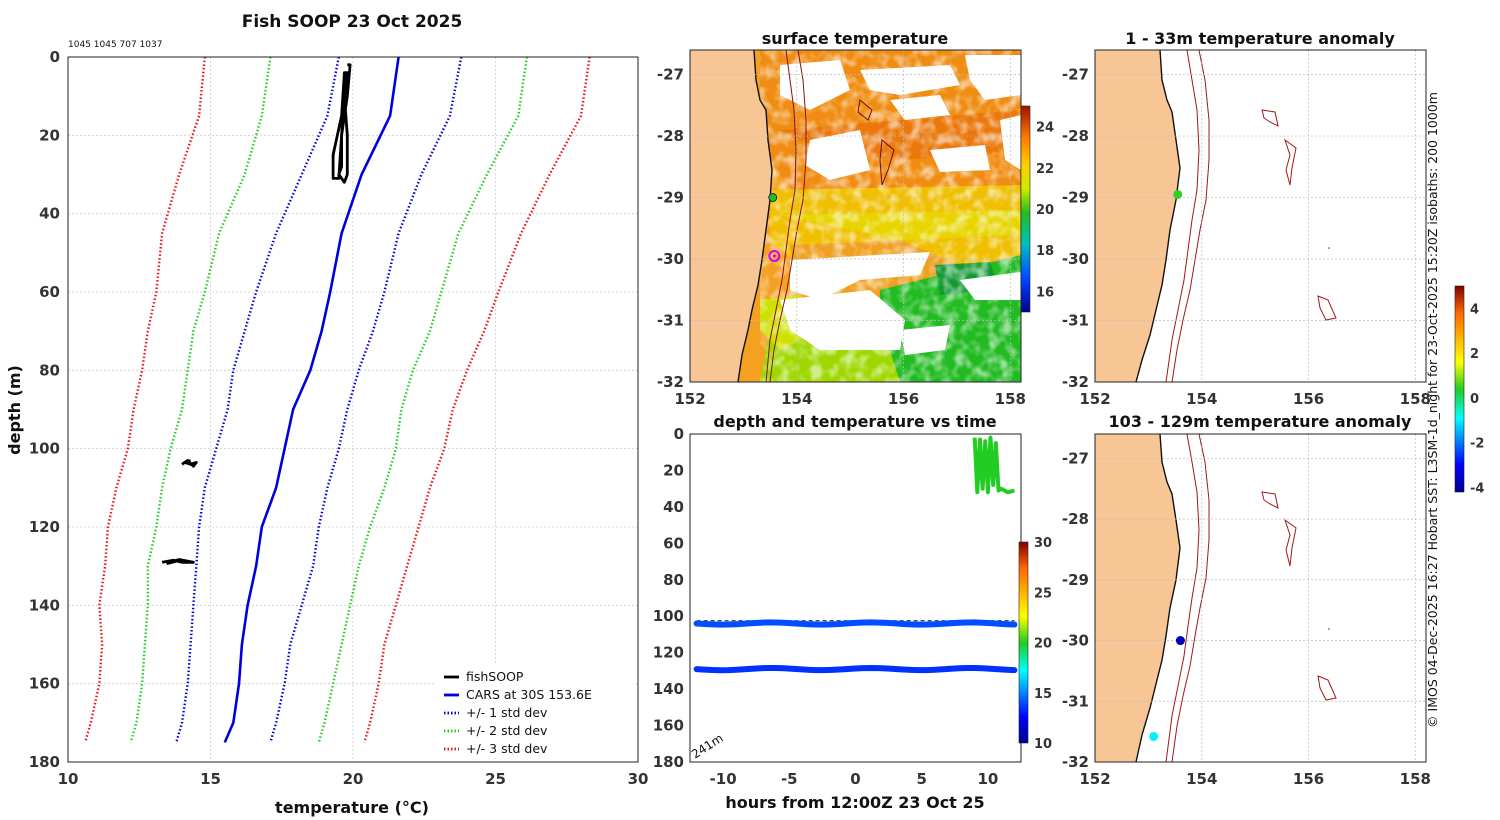 The height and width of the screenshot is (820, 1500). I want to click on legend-label: CARS at 30S 153.6E, so click(529, 694).